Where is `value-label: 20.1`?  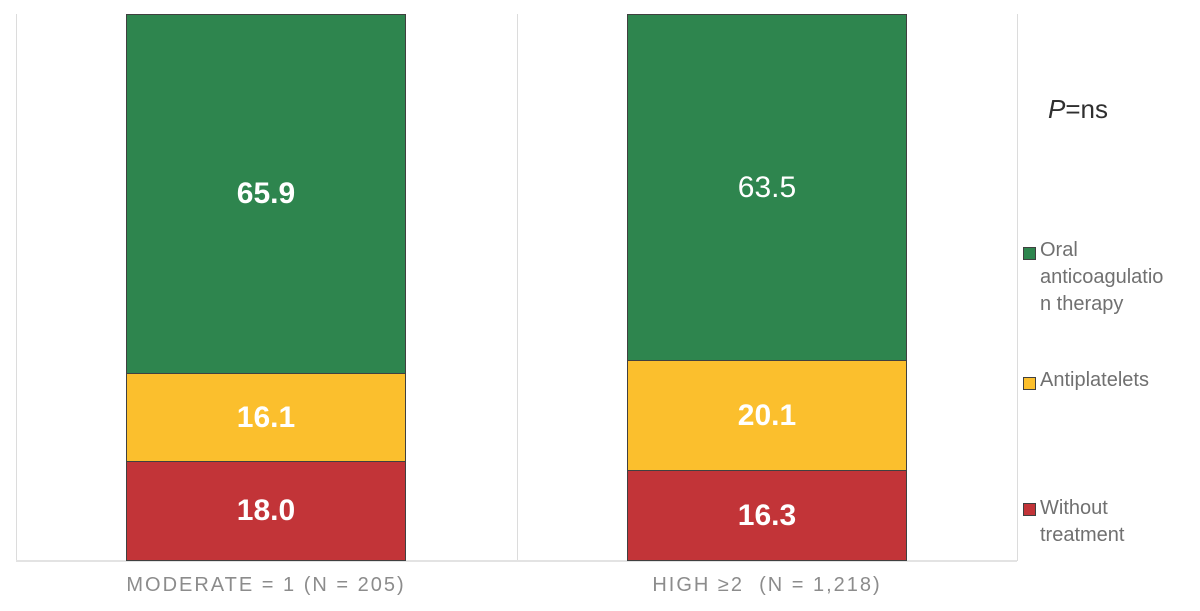 value-label: 20.1 is located at coordinates (767, 415).